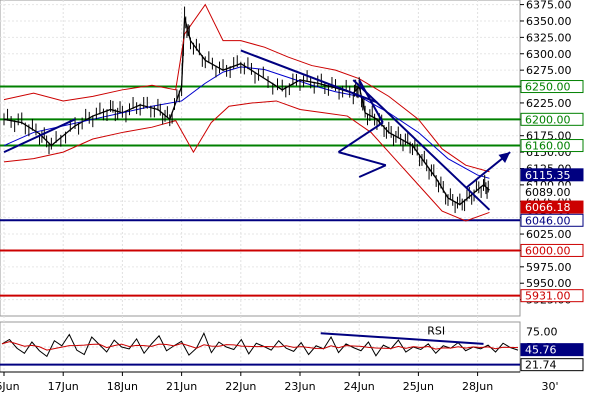  I want to click on x-tick-label: 23Jun, so click(299, 386).